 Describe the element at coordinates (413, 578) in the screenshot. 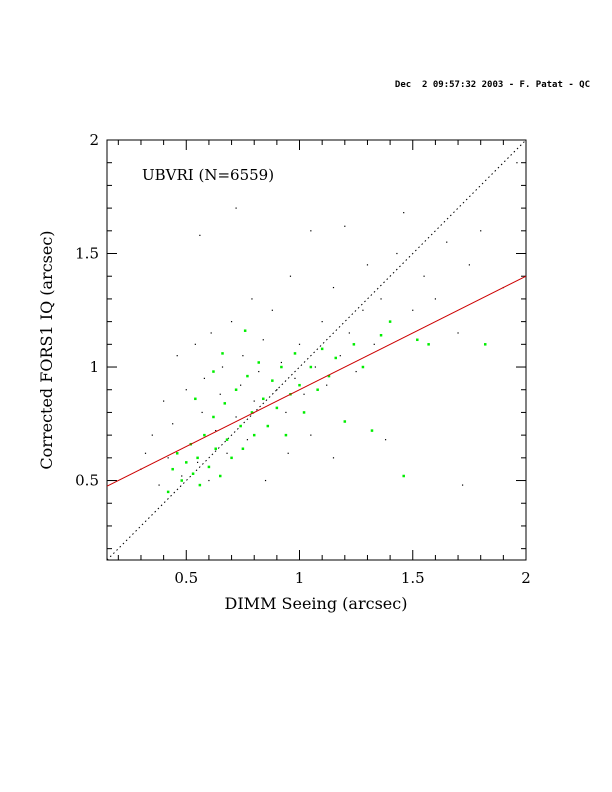

I see `x-tick-label: 1.5` at that location.